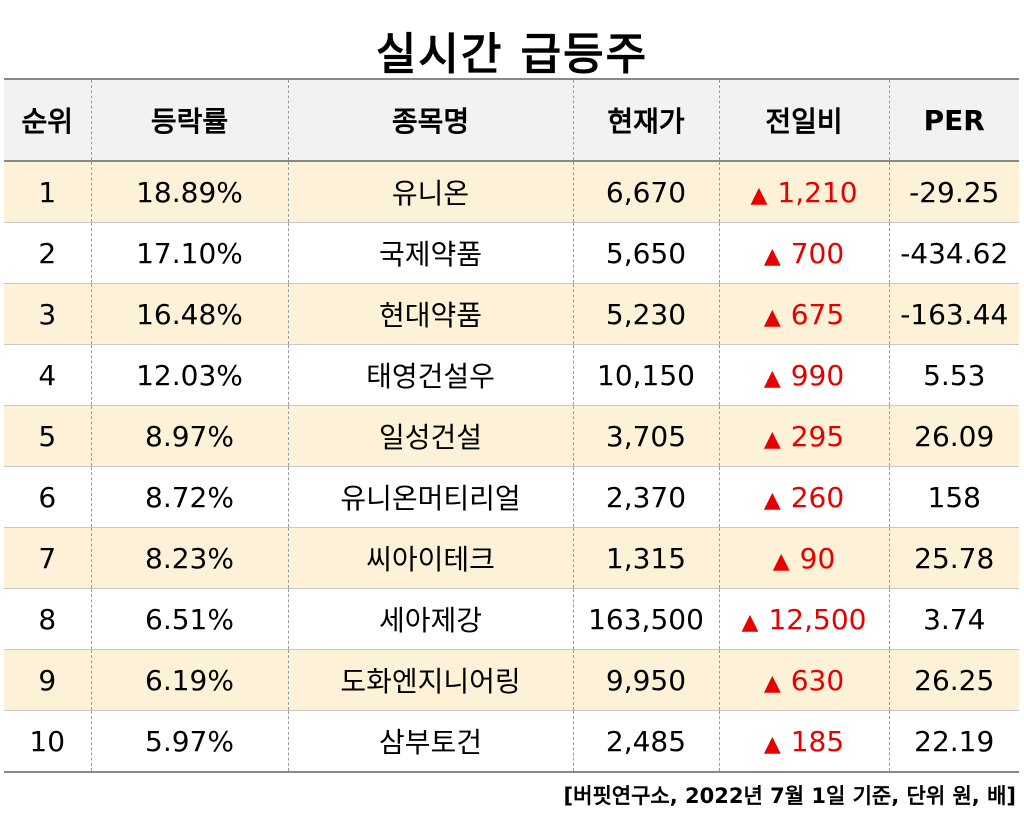 This screenshot has height=823, width=1024. I want to click on header-rank: 순위, so click(47, 120).